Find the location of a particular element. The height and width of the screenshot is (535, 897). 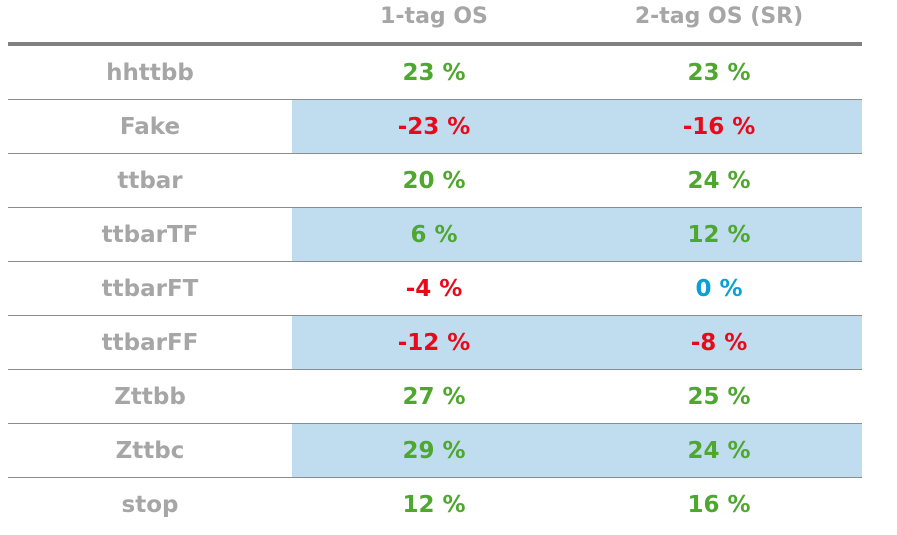

value-1tag-os: -4 % is located at coordinates (434, 288).